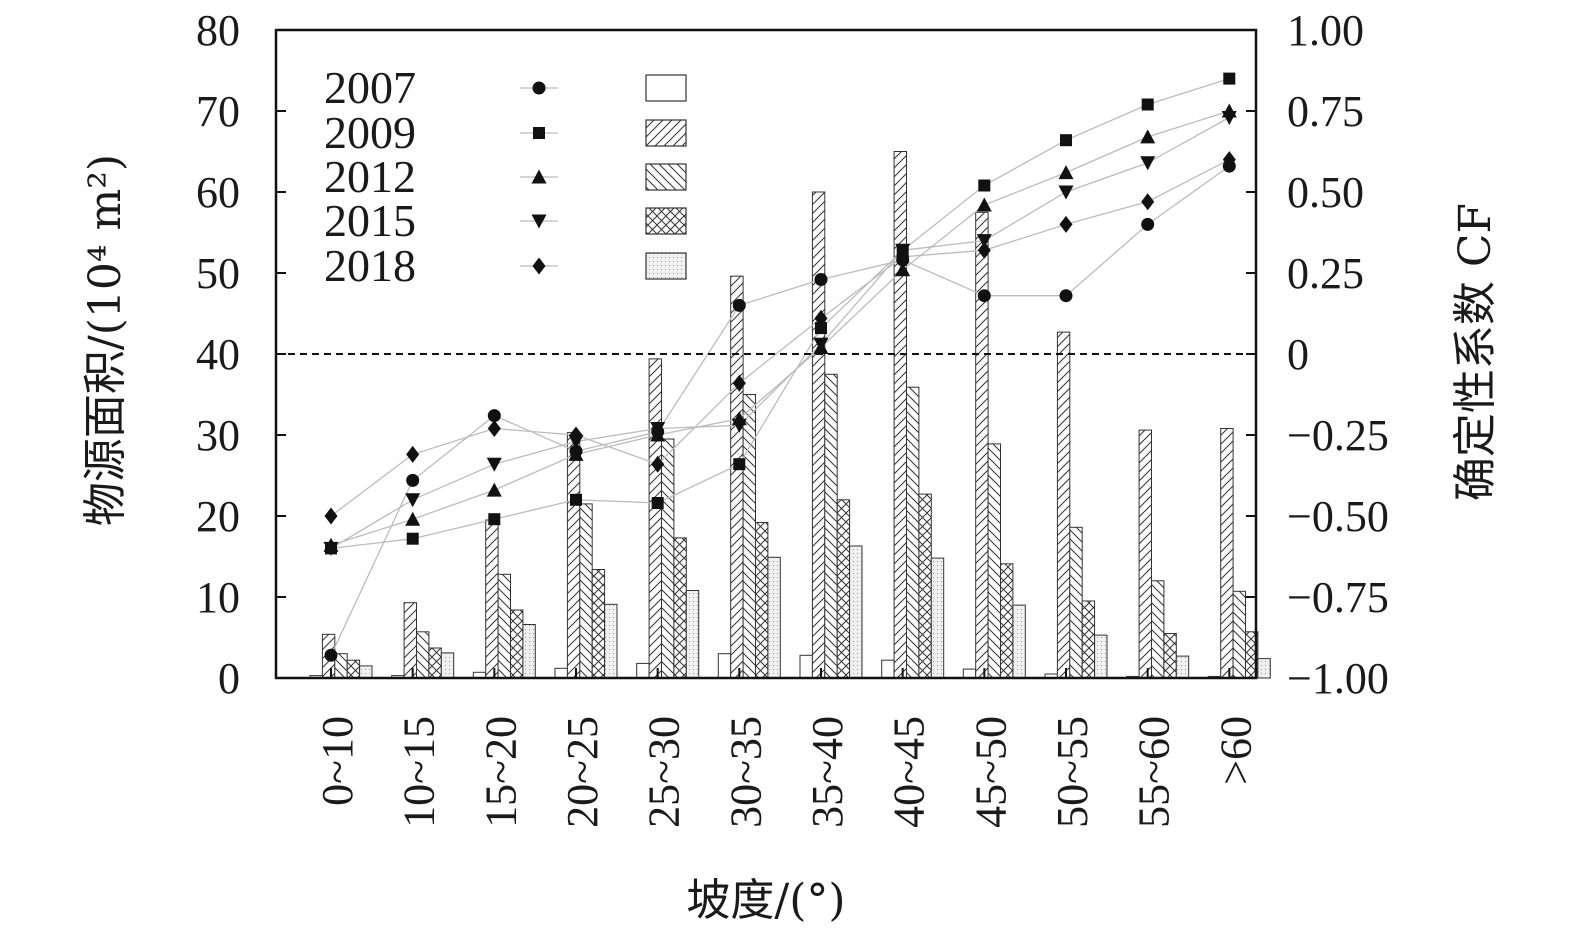 The image size is (1575, 938). What do you see at coordinates (1325, 273) in the screenshot?
I see `right-tick-label-5: 0.25` at bounding box center [1325, 273].